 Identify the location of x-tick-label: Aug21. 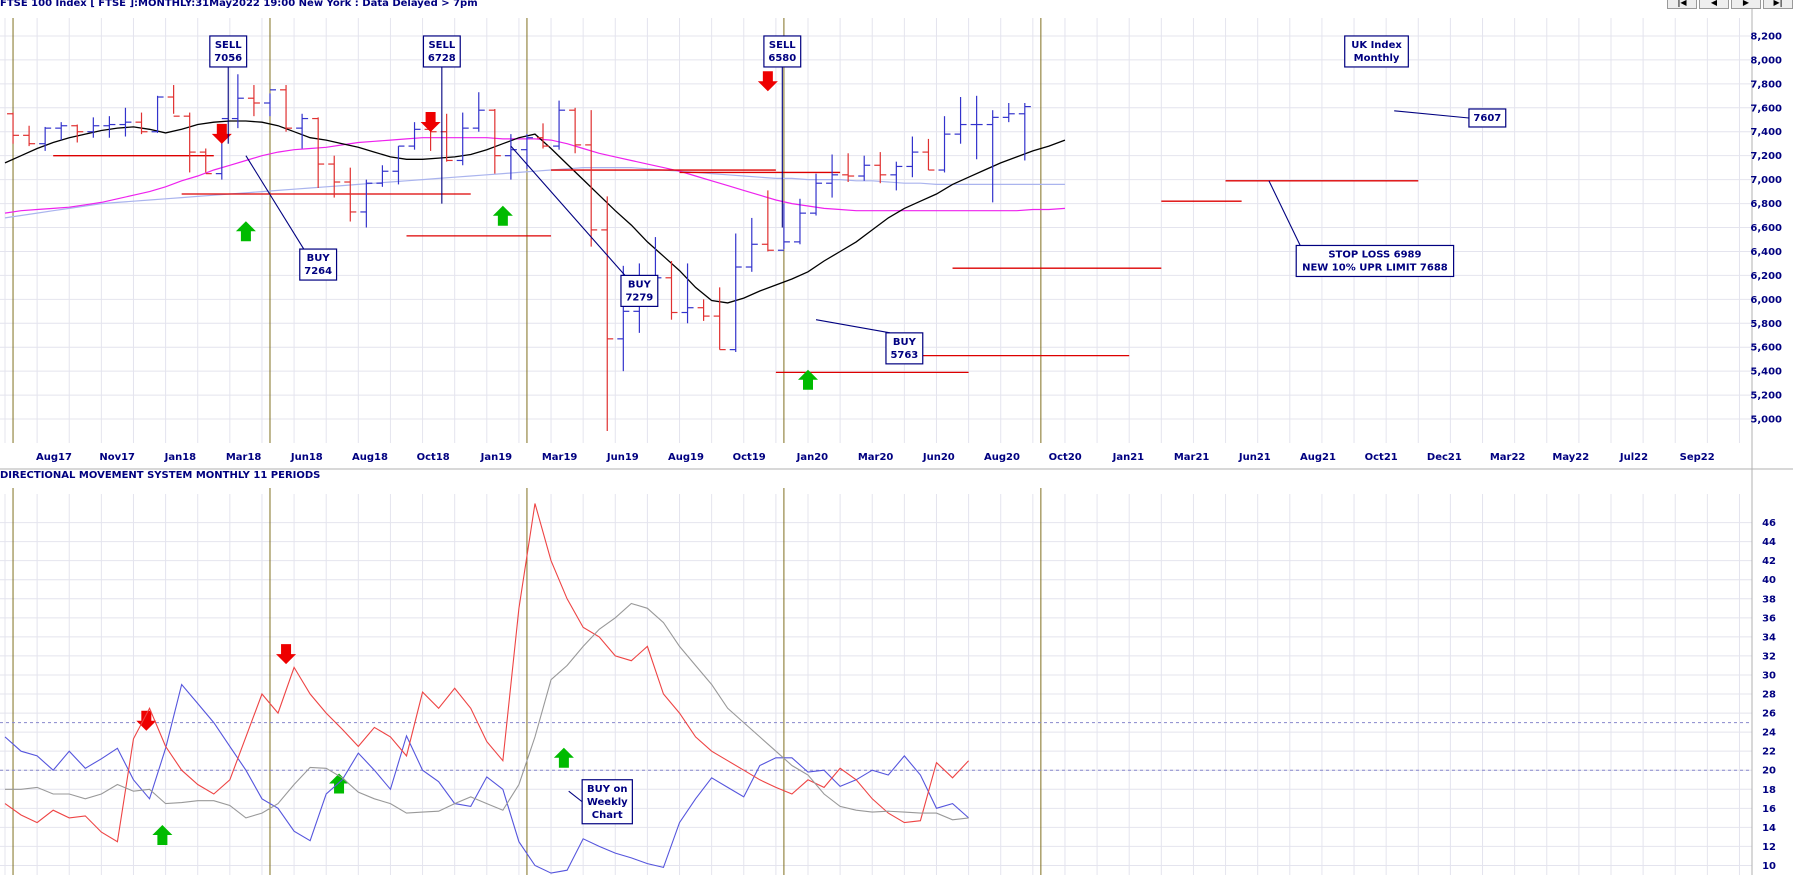
(1318, 457).